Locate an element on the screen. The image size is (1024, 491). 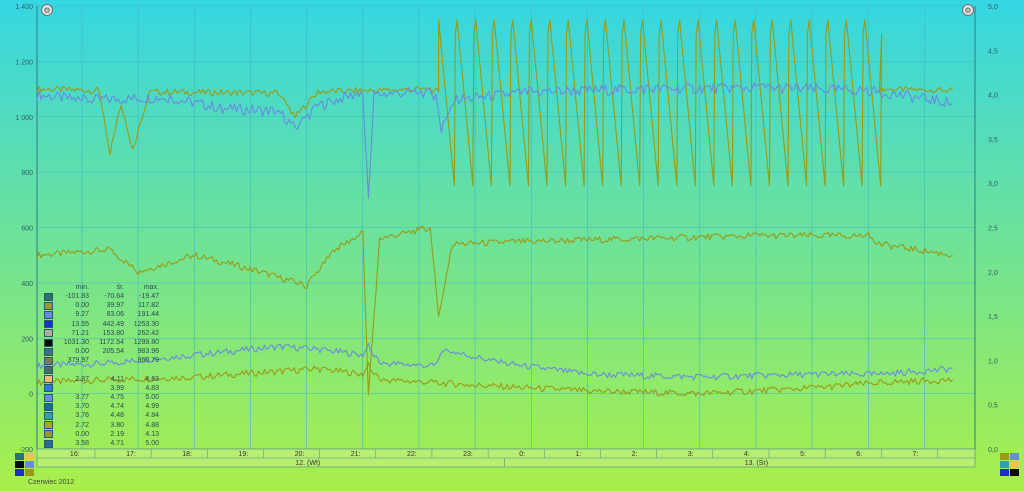
x-tick-label: 1: is located at coordinates (578, 454).